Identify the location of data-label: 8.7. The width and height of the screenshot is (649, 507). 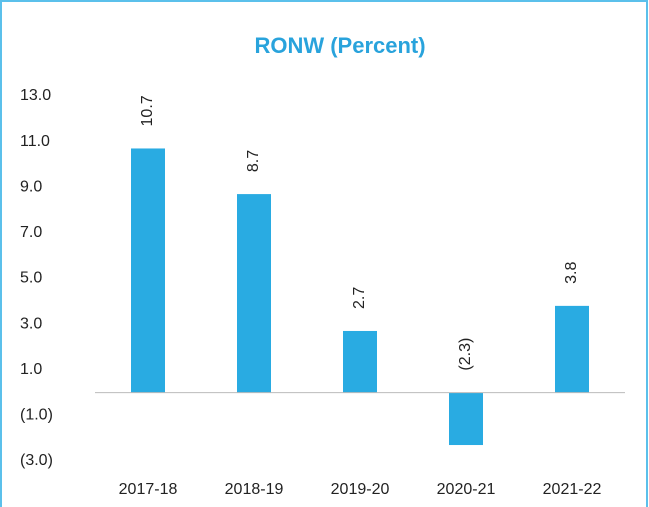
(253, 161).